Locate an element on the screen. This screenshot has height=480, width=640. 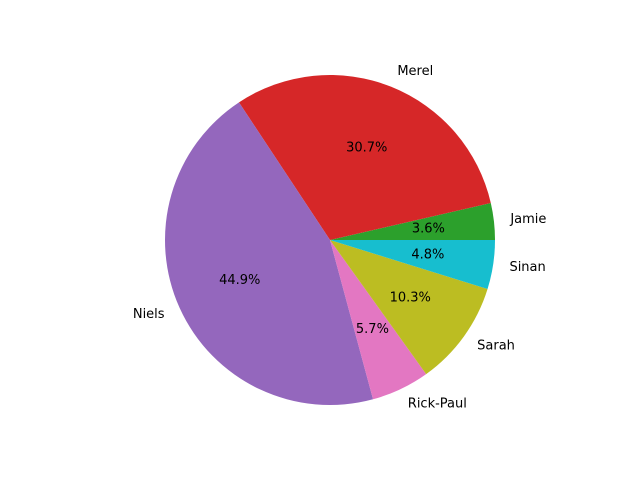
category-label-merel: Merel is located at coordinates (415, 71).